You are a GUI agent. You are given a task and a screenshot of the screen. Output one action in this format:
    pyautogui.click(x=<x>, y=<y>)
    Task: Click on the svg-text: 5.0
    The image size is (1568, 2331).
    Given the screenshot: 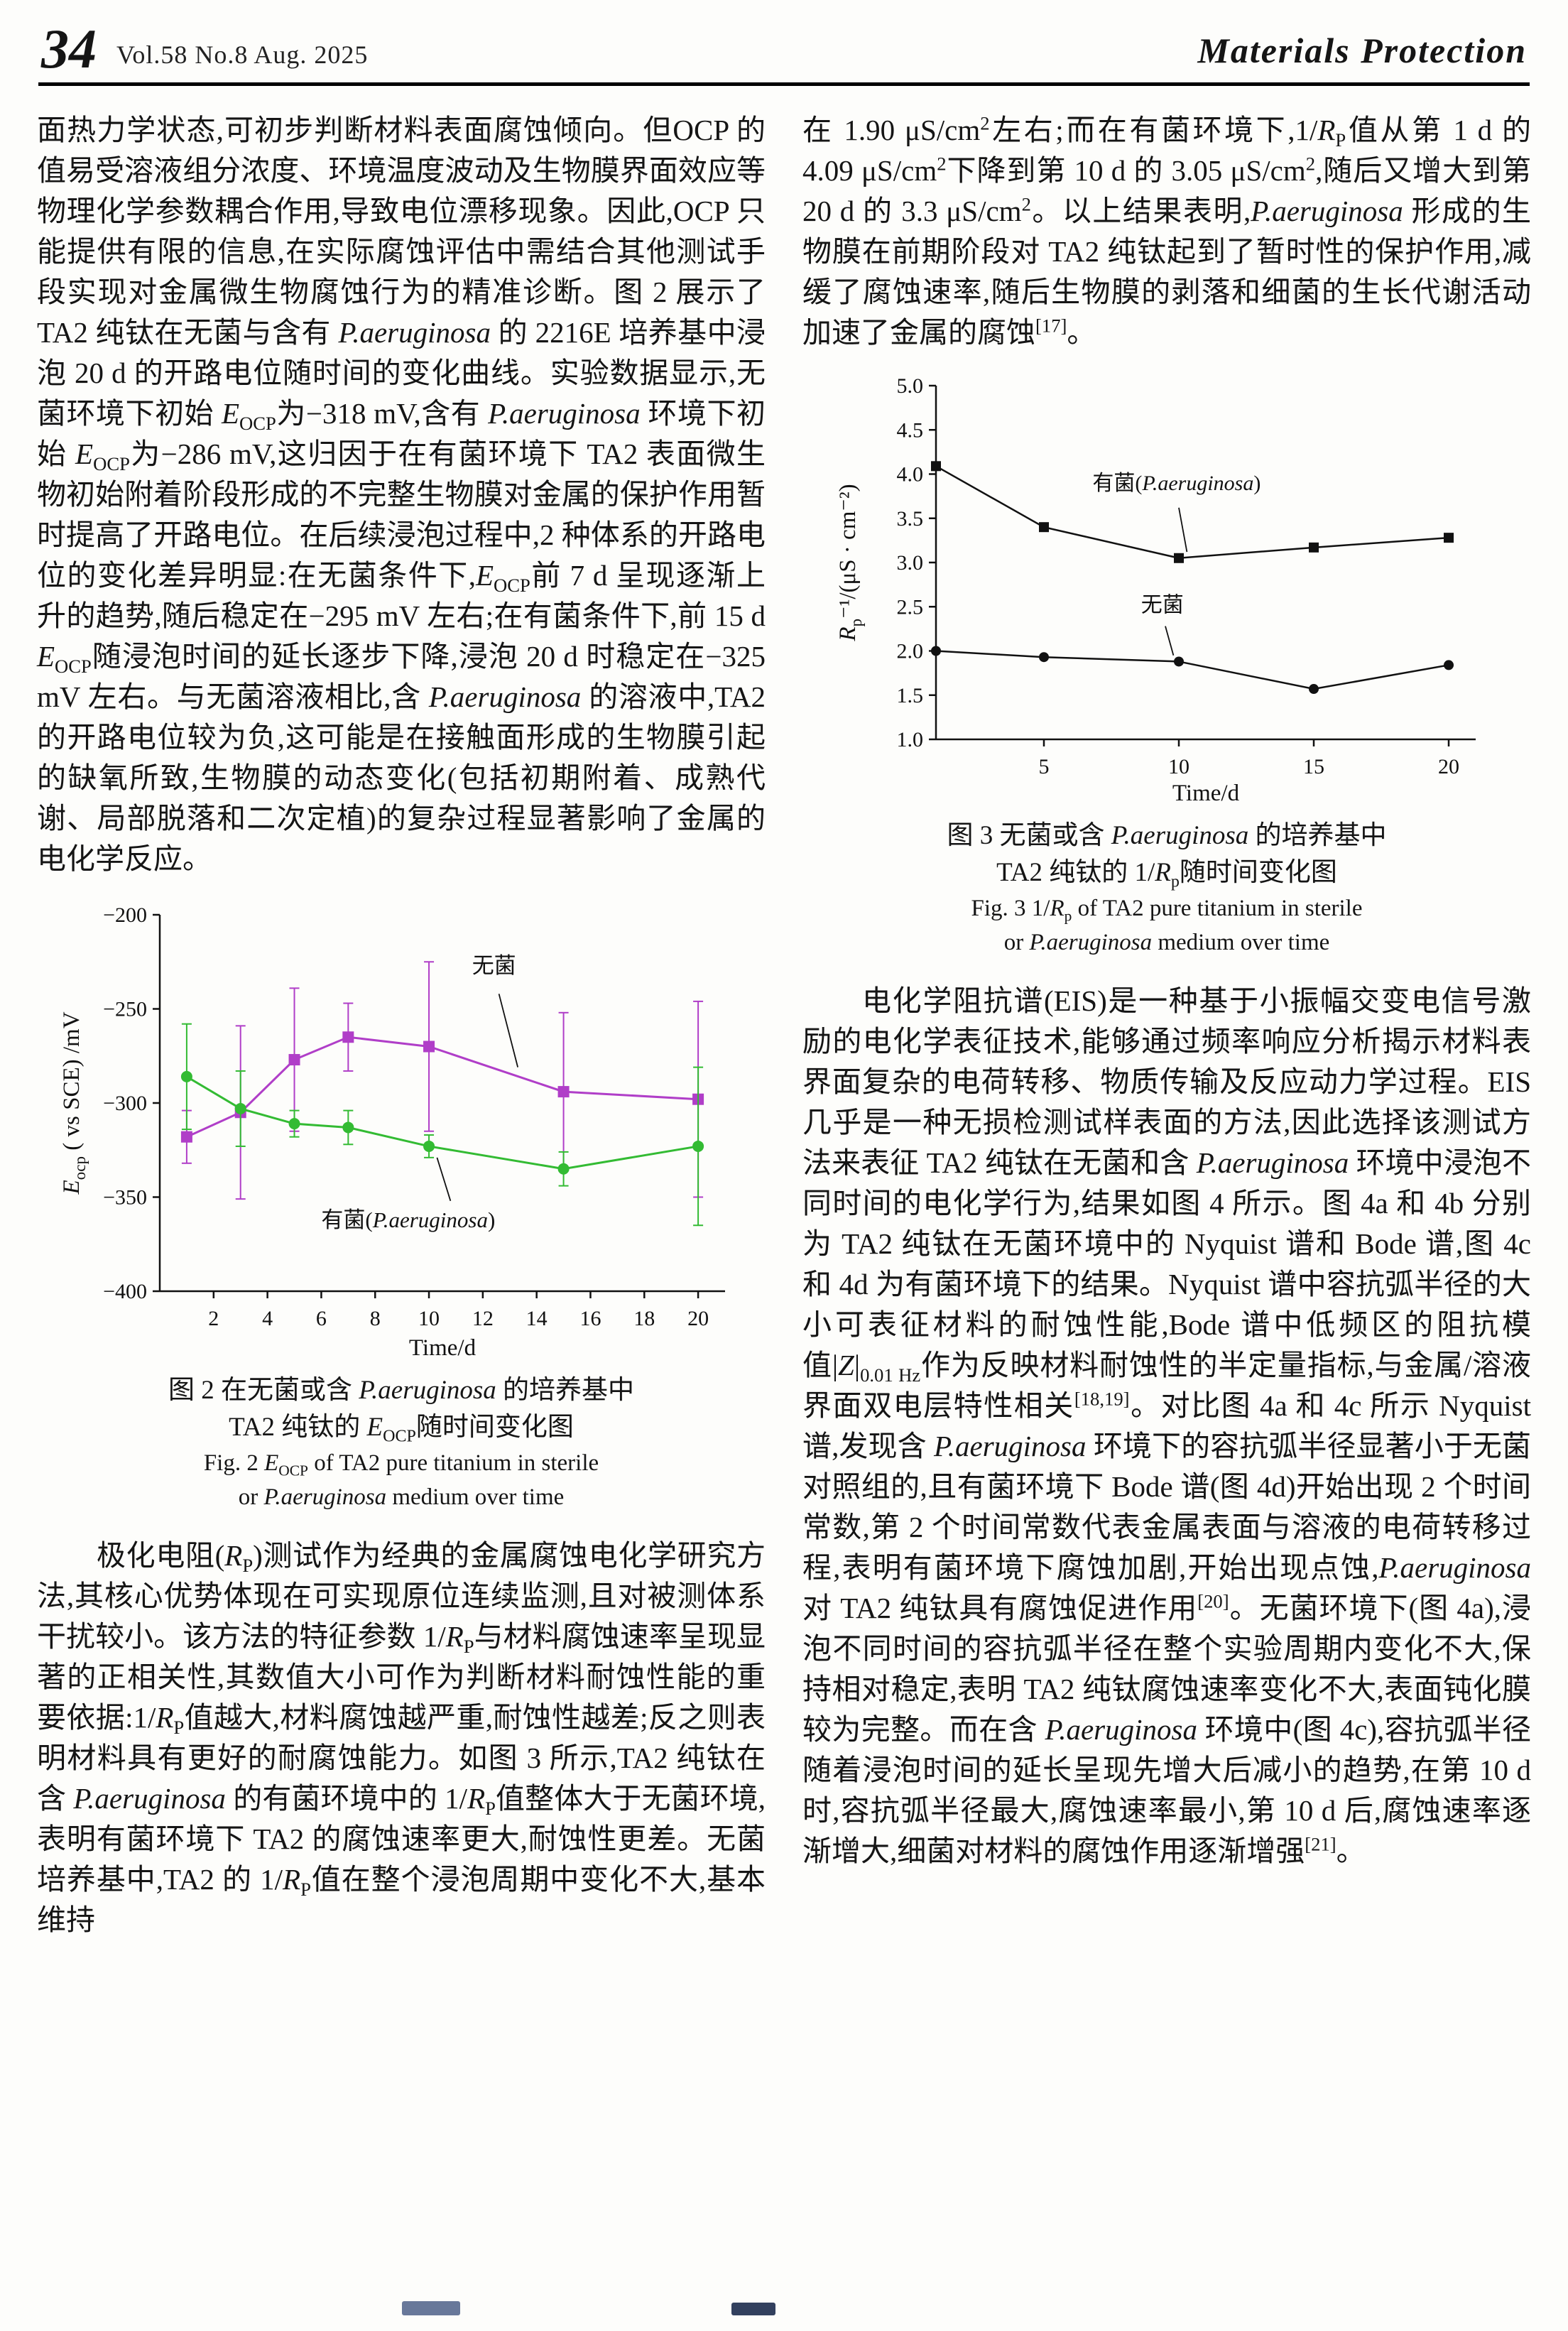 What is the action you would take?
    pyautogui.click(x=911, y=386)
    